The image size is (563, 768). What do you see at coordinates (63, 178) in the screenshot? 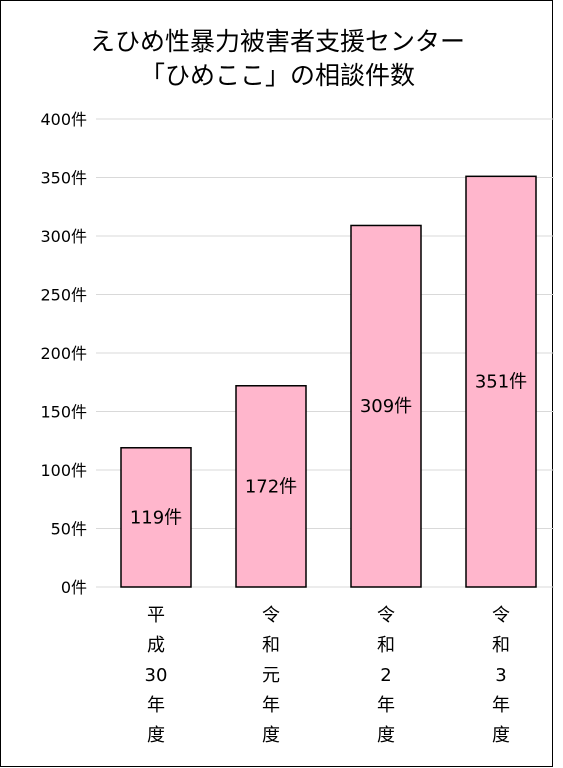
I see `y-tick-label: 350件` at bounding box center [63, 178].